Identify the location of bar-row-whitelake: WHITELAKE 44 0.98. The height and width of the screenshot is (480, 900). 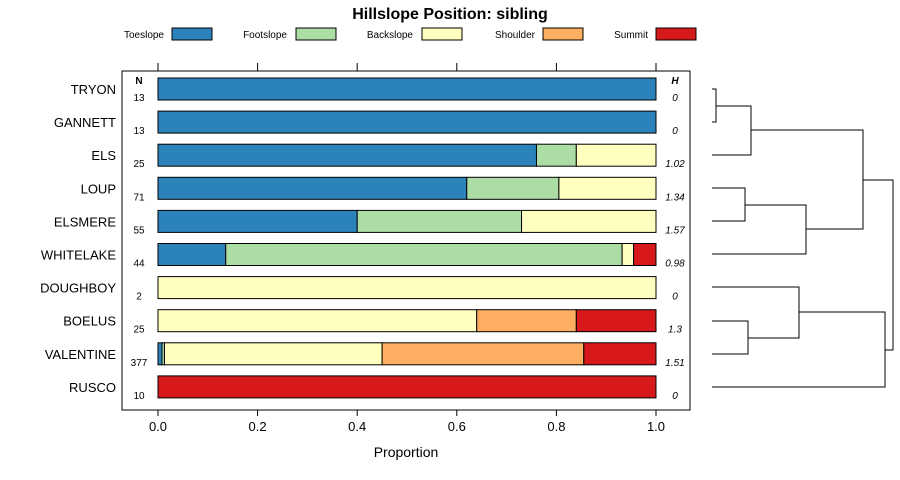
(363, 256).